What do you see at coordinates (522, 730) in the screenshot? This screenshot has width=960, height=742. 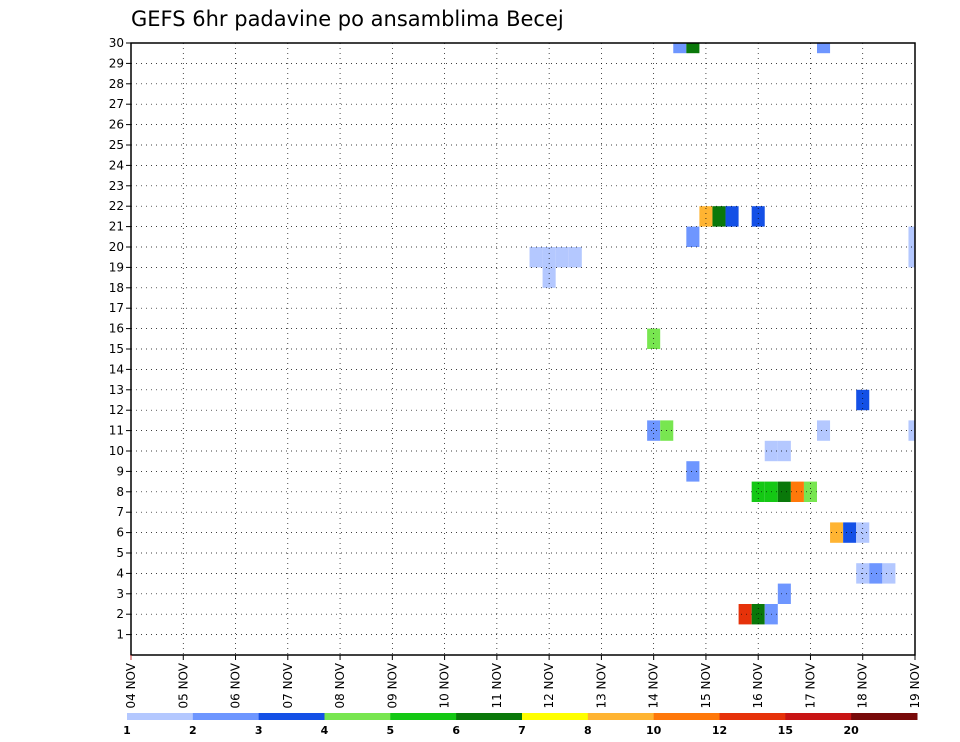 I see `colorbar-label: 7` at bounding box center [522, 730].